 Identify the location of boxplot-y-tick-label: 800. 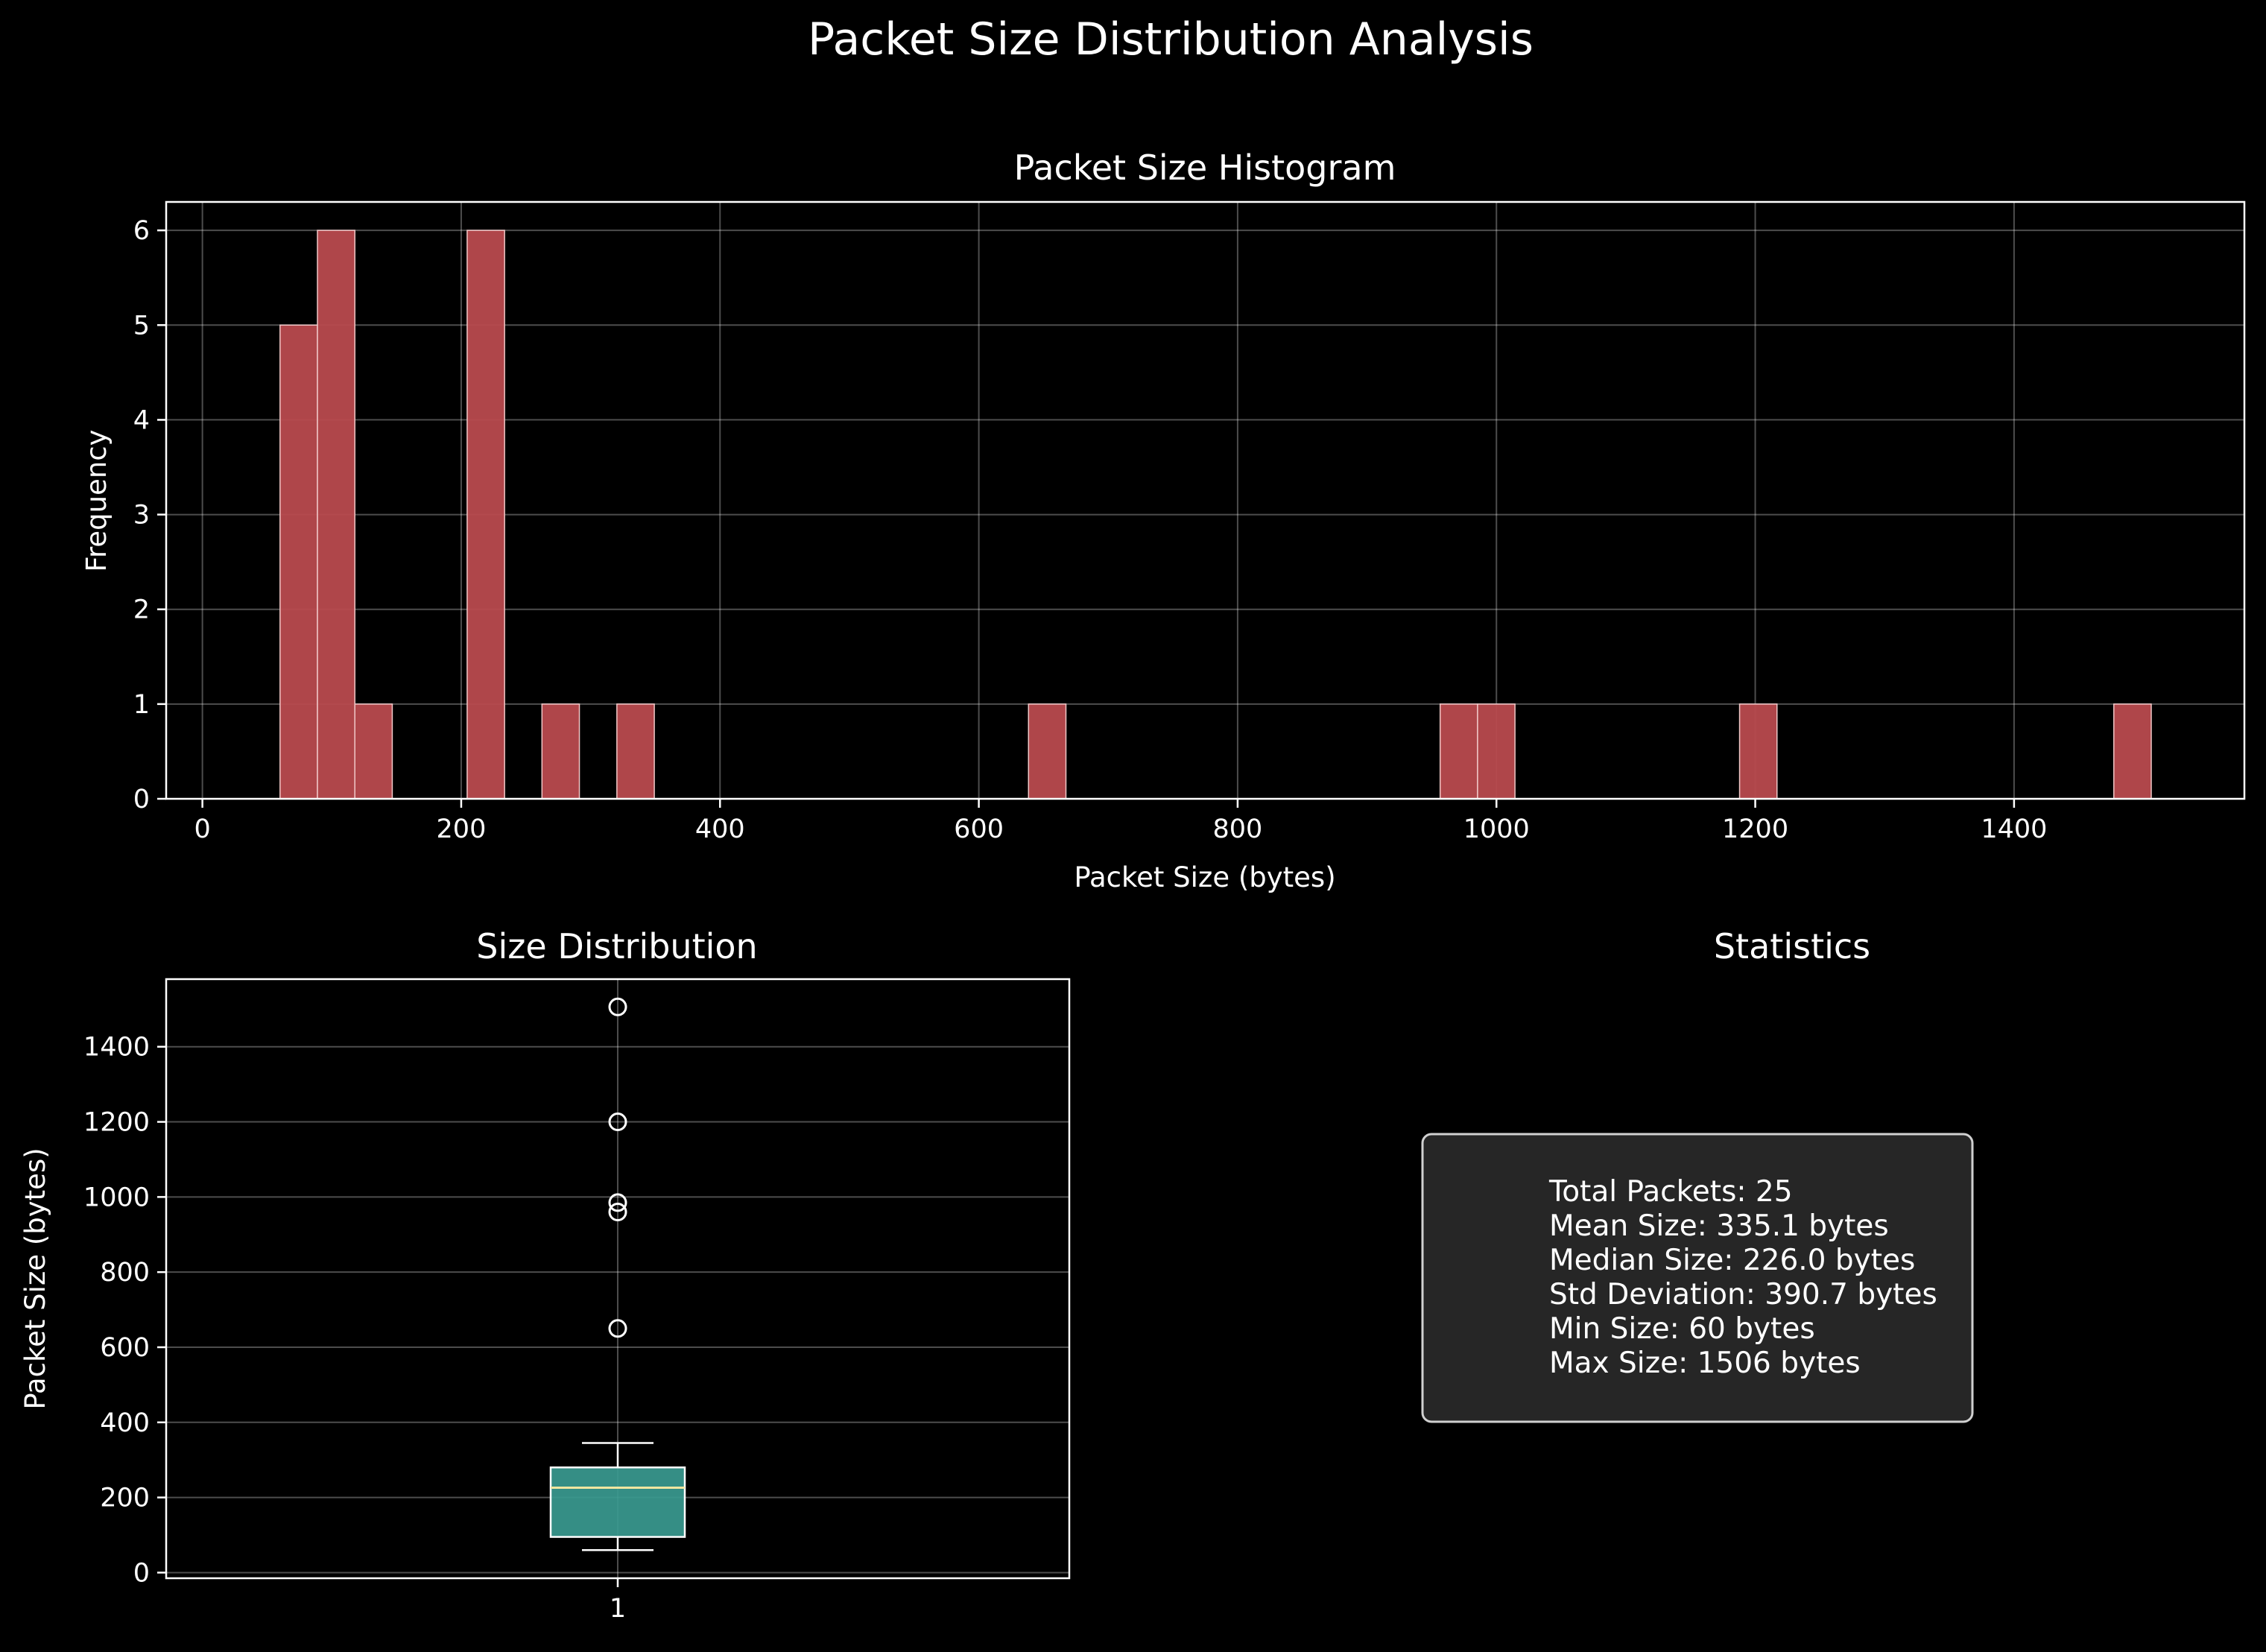
(125, 1273).